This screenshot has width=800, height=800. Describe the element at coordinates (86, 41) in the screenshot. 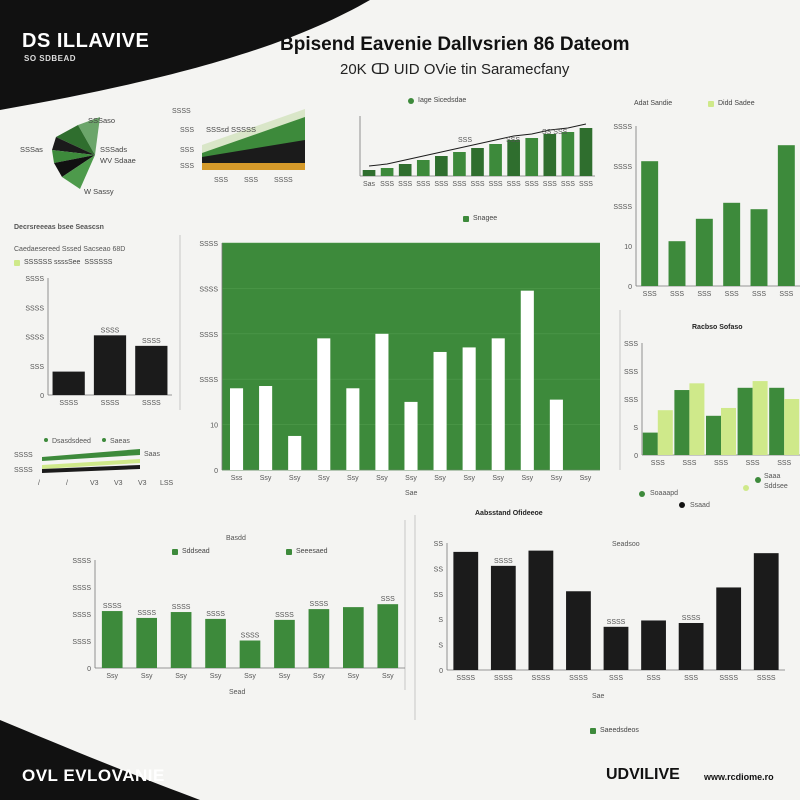

I see `brand-logo-top: DS ILLAVIVE` at that location.